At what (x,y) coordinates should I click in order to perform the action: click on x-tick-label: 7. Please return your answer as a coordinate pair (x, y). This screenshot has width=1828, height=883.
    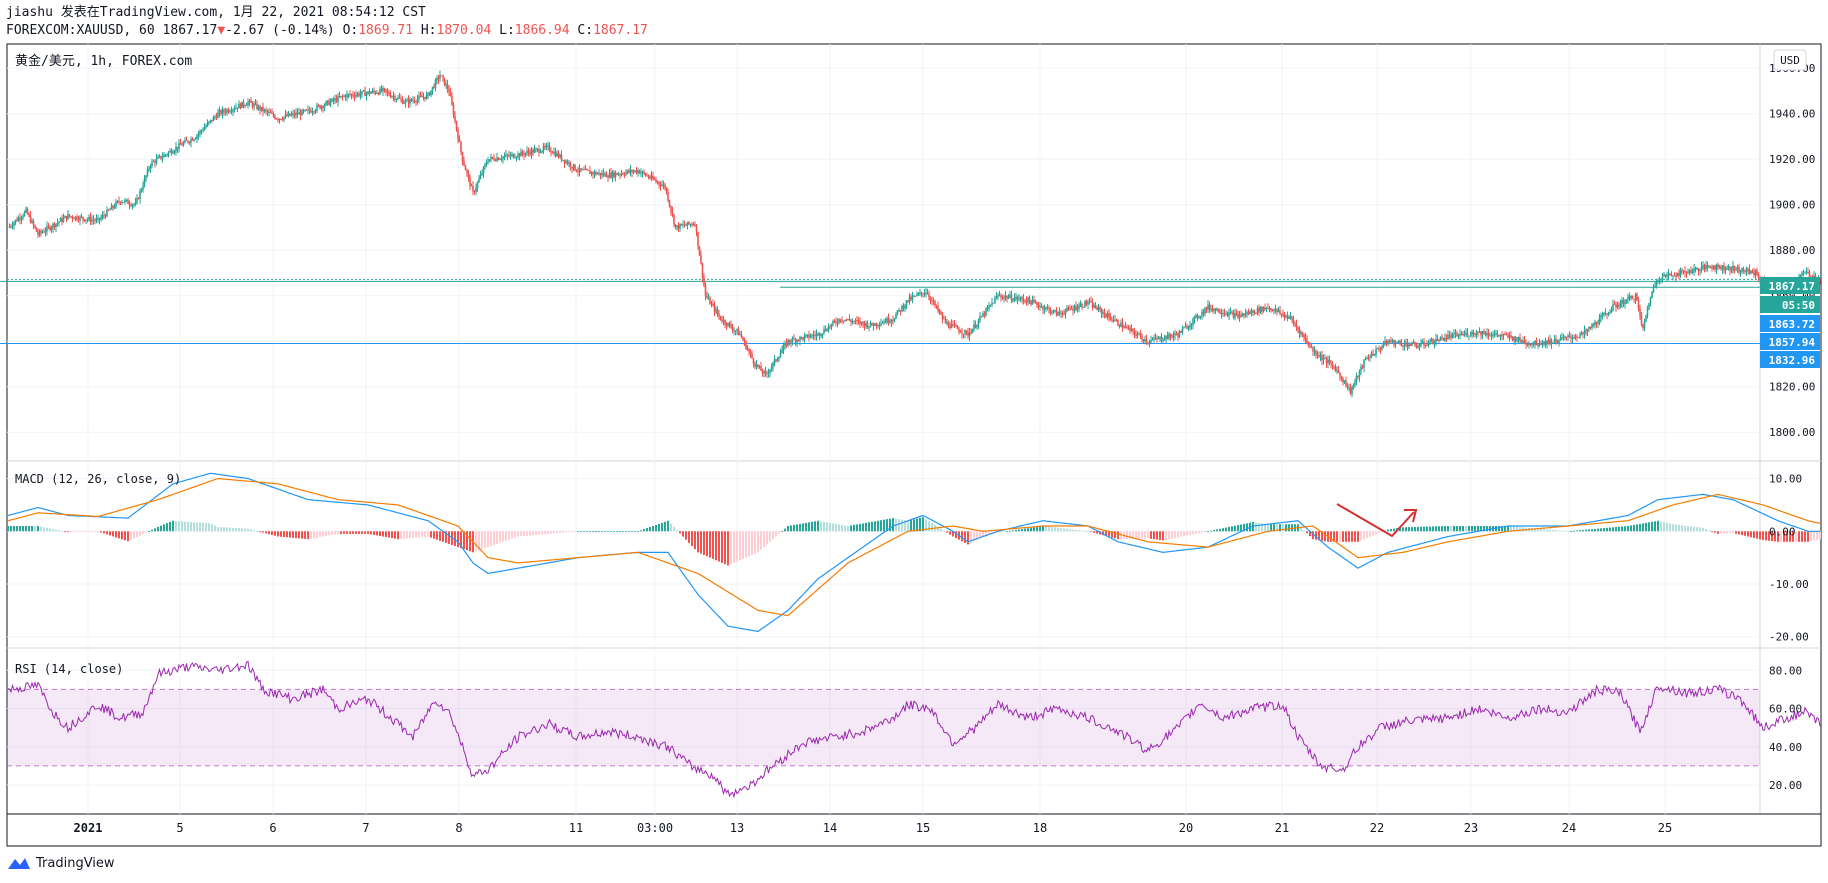
    Looking at the image, I should click on (365, 828).